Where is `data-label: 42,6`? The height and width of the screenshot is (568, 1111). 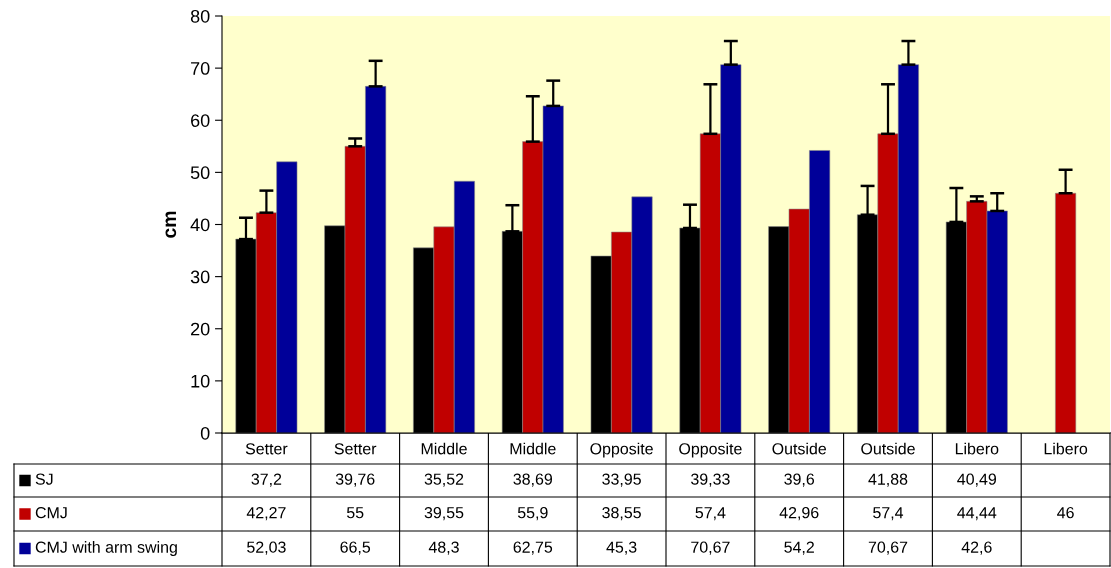 data-label: 42,6 is located at coordinates (976, 548).